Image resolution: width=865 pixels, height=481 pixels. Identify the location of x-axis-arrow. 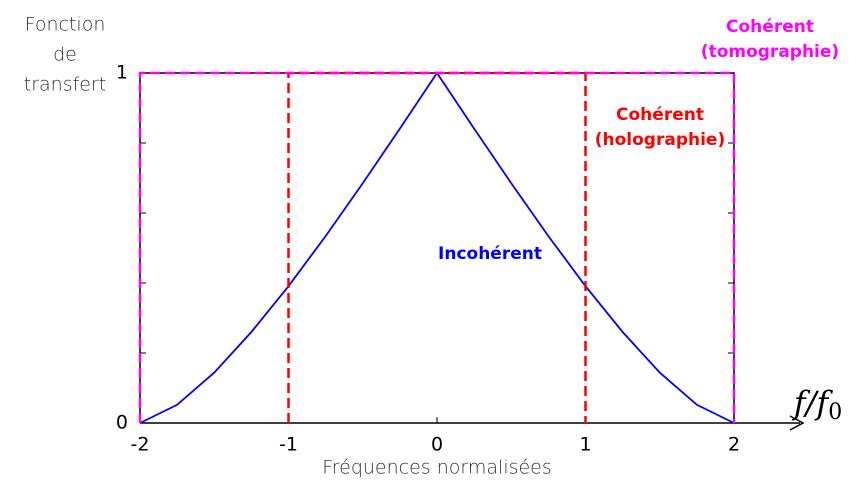
(797, 423).